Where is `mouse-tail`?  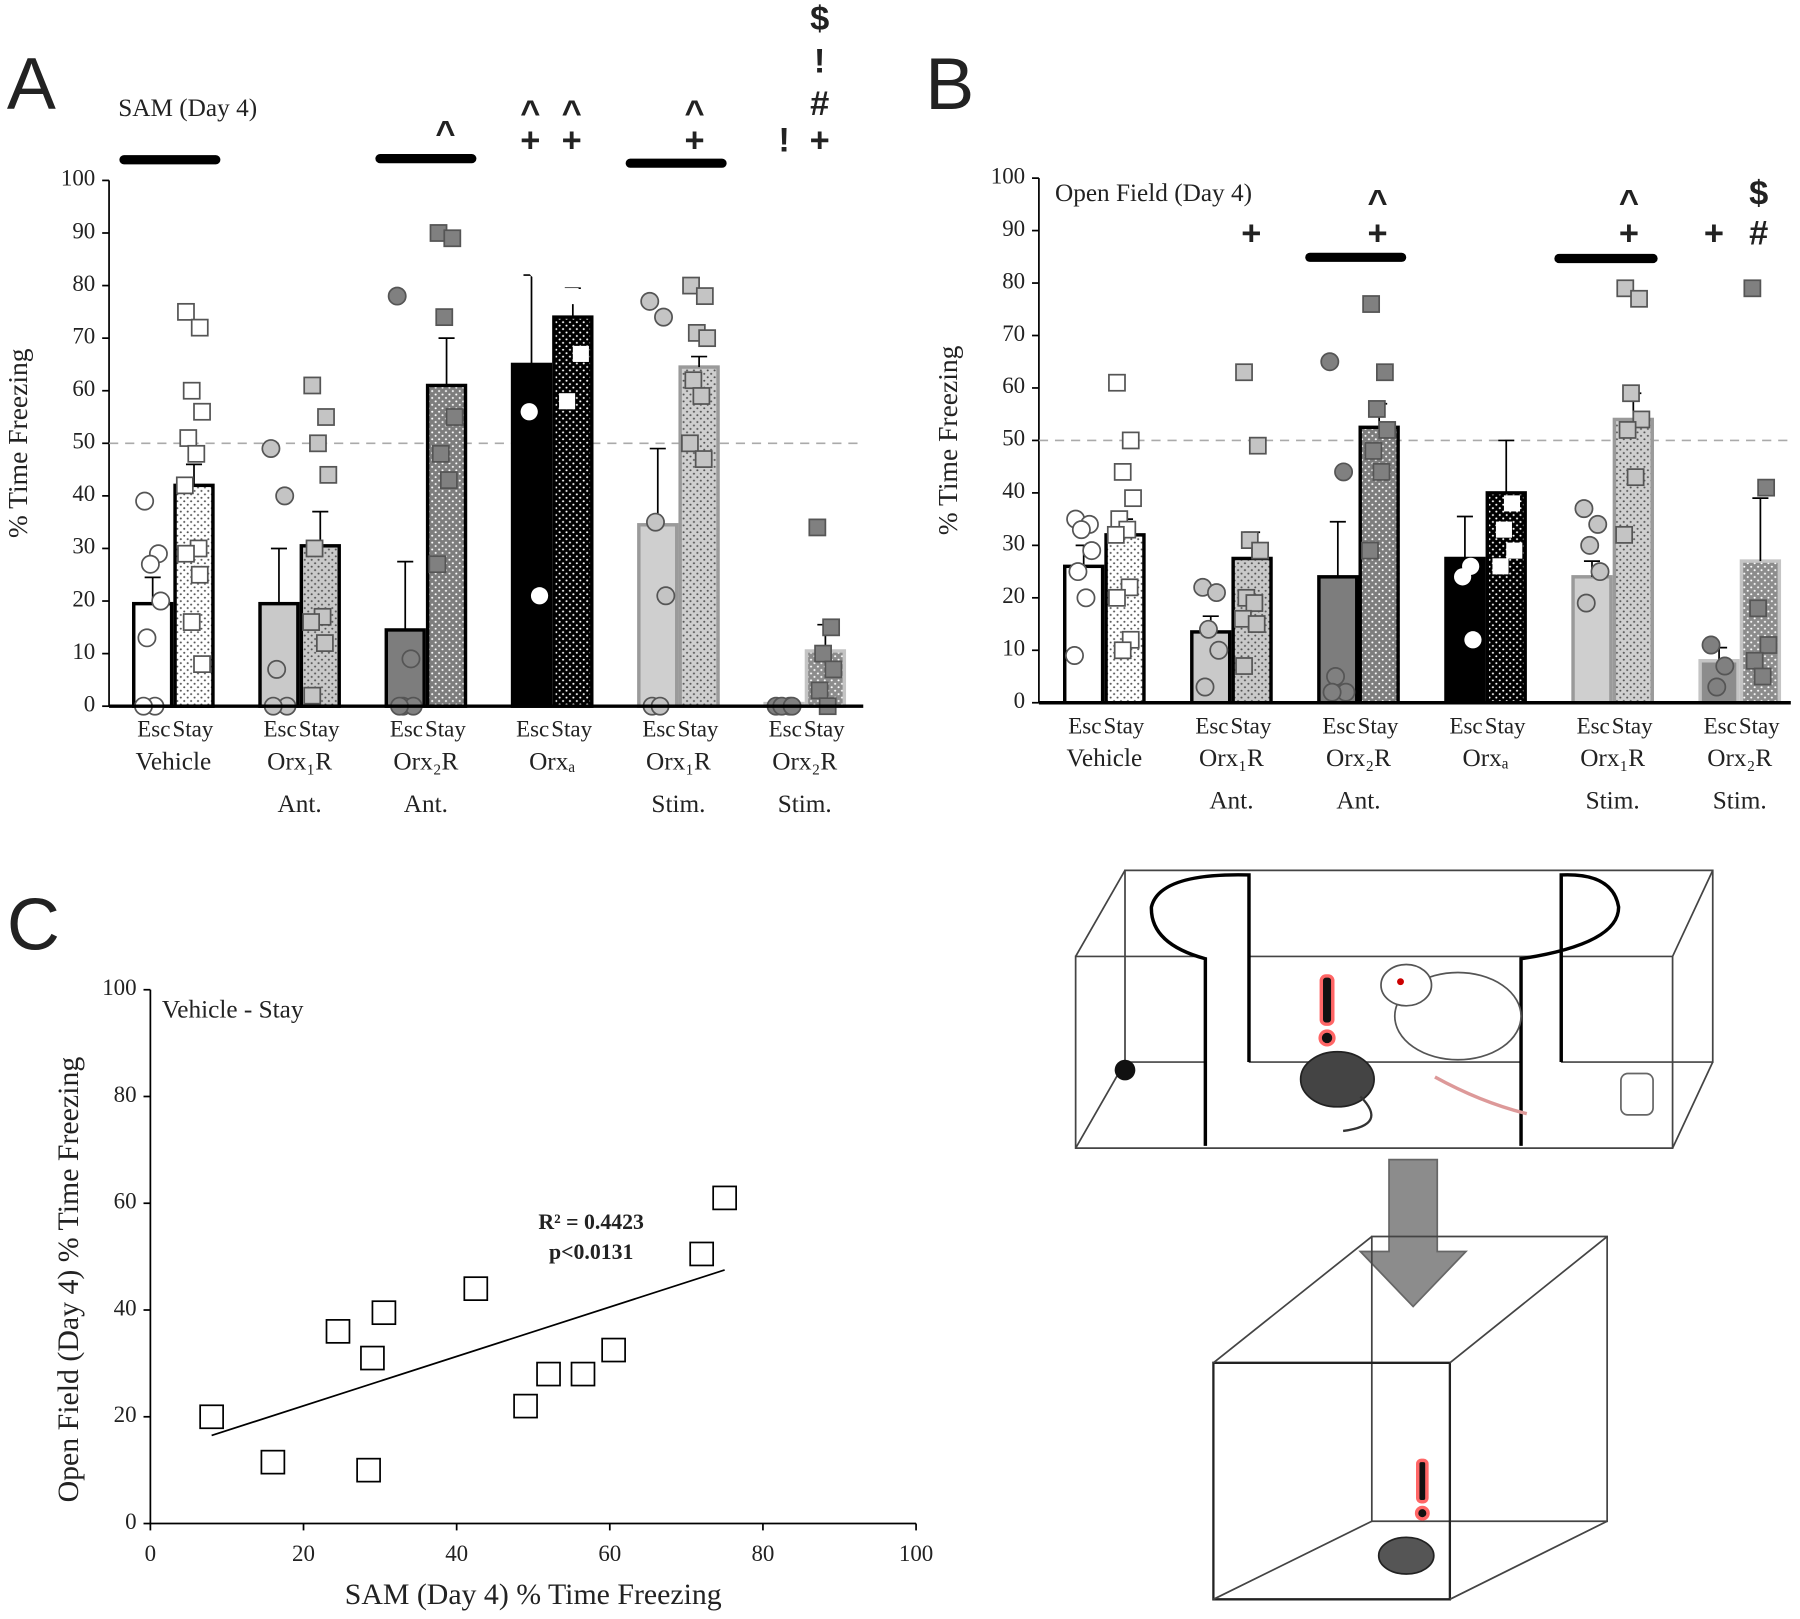
mouse-tail is located at coordinates (1357, 1114).